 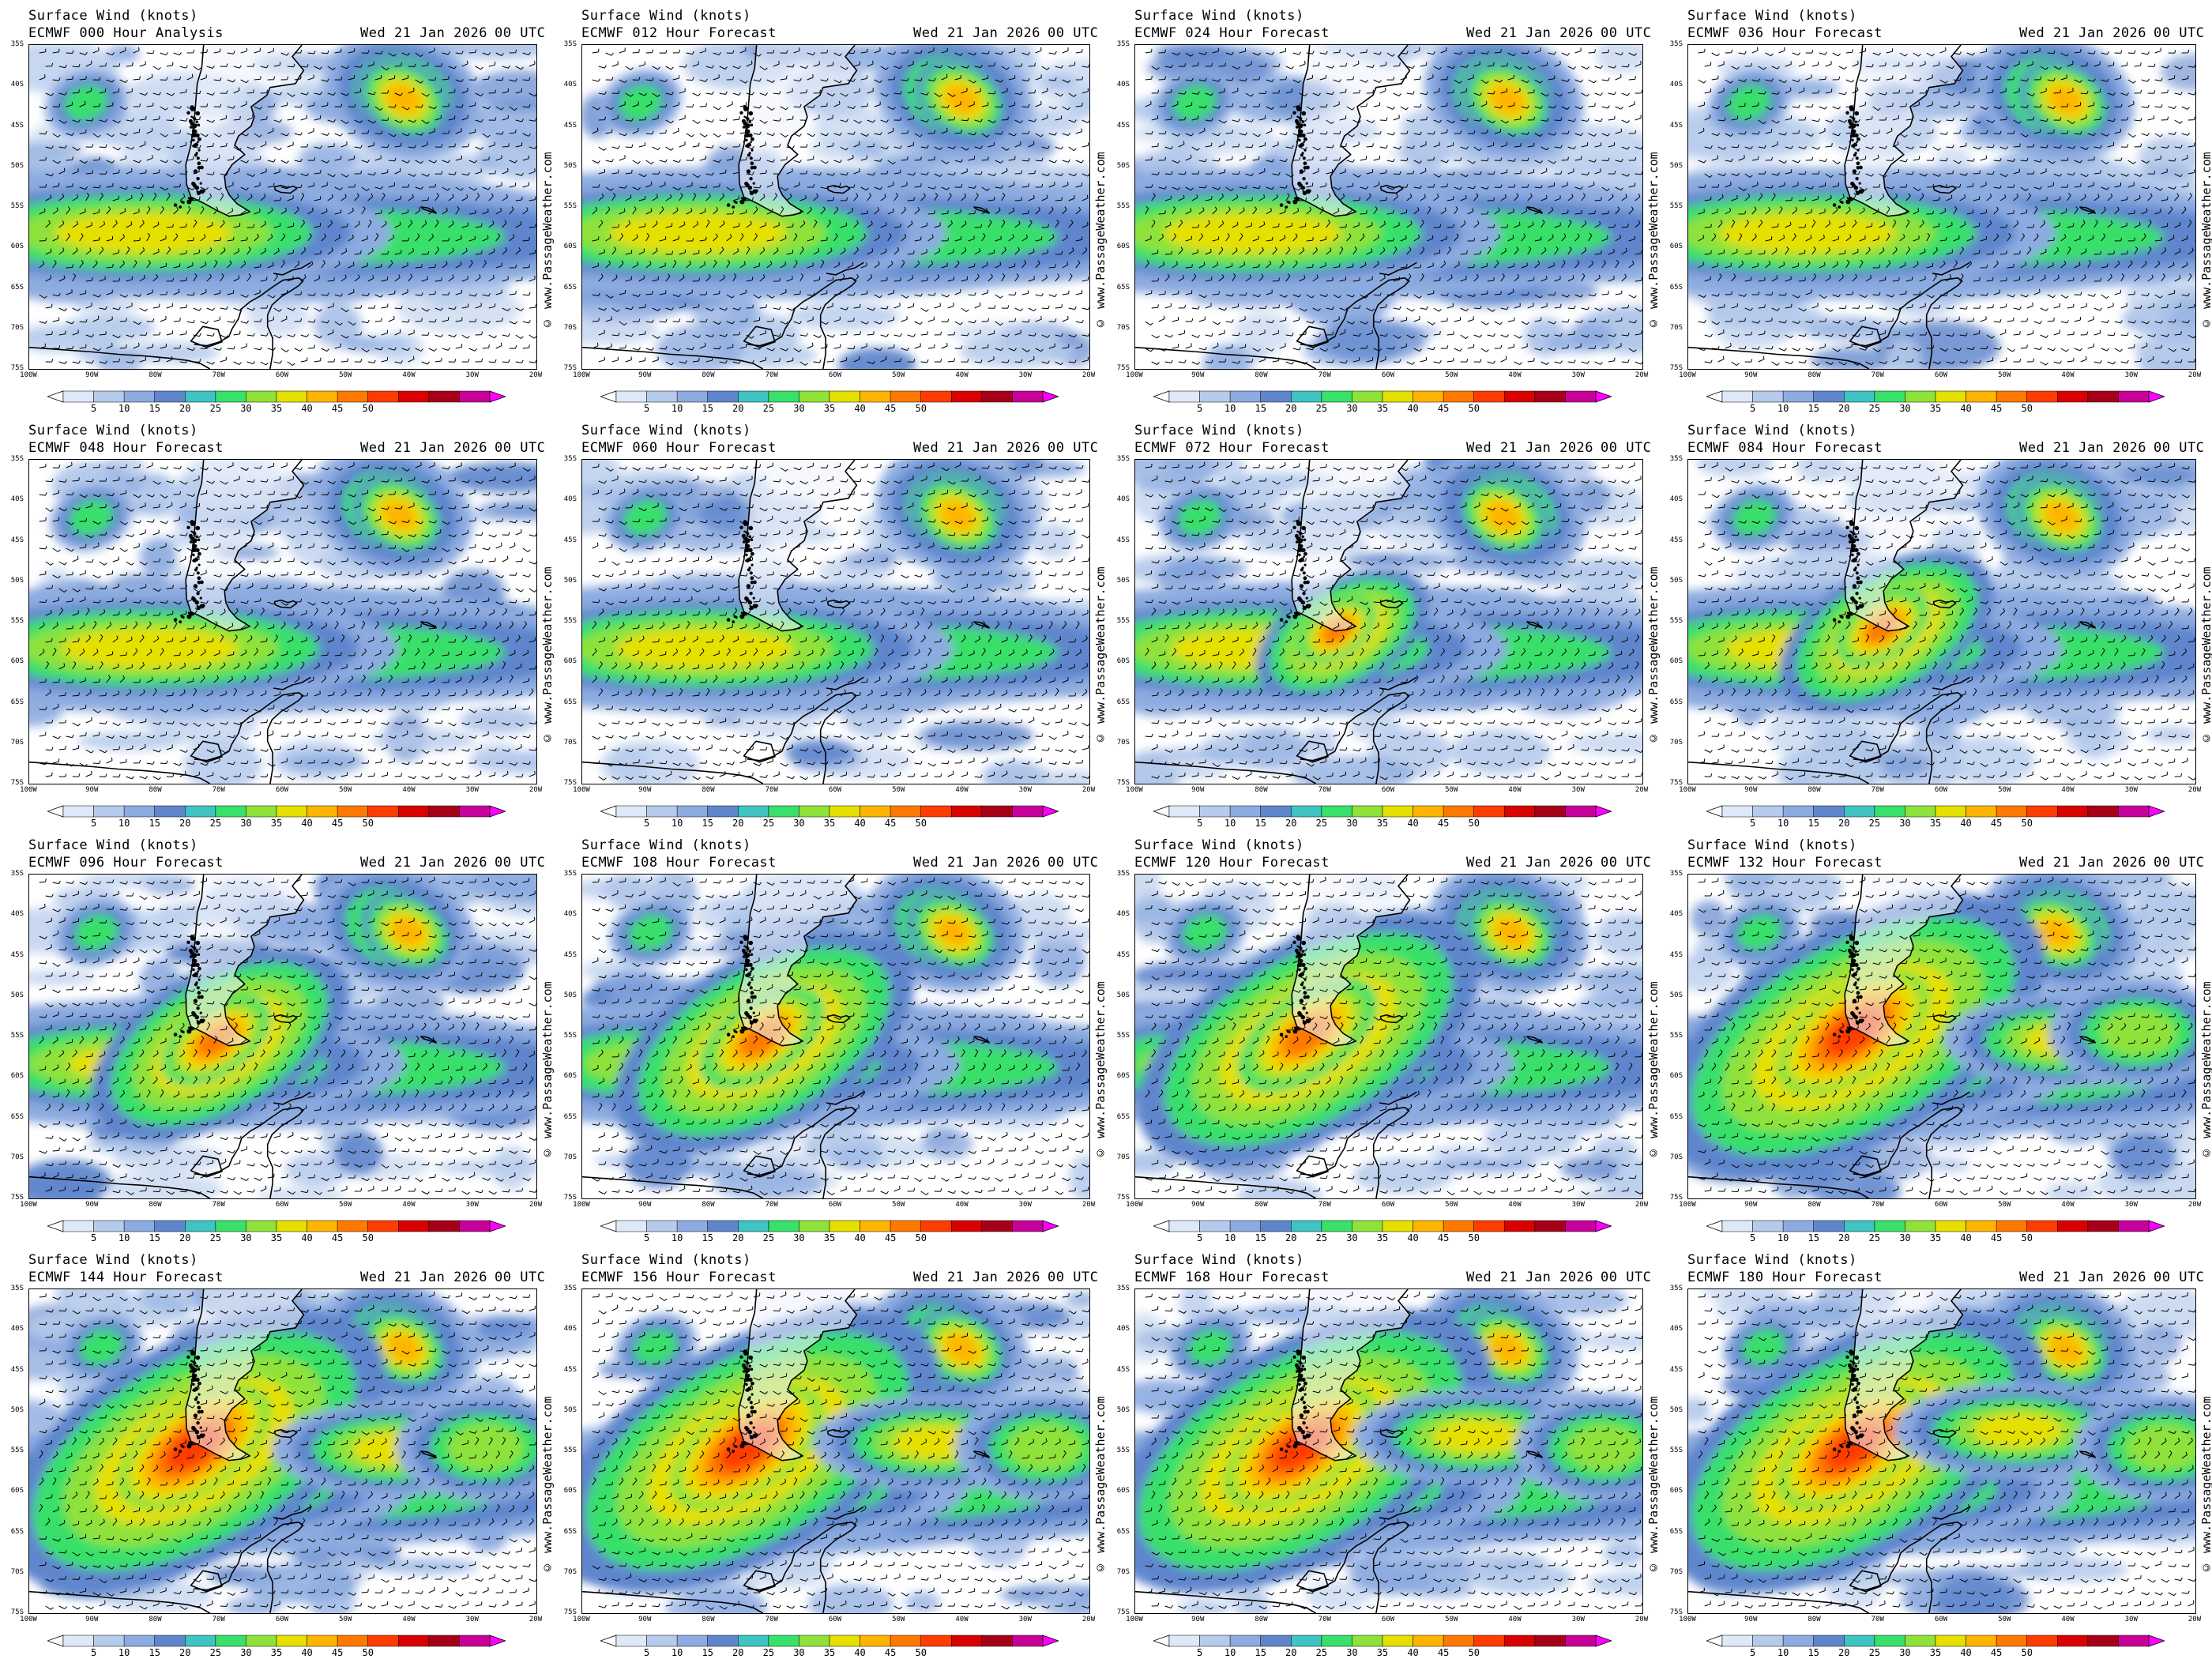 I want to click on coastlines, so click(x=233, y=1451).